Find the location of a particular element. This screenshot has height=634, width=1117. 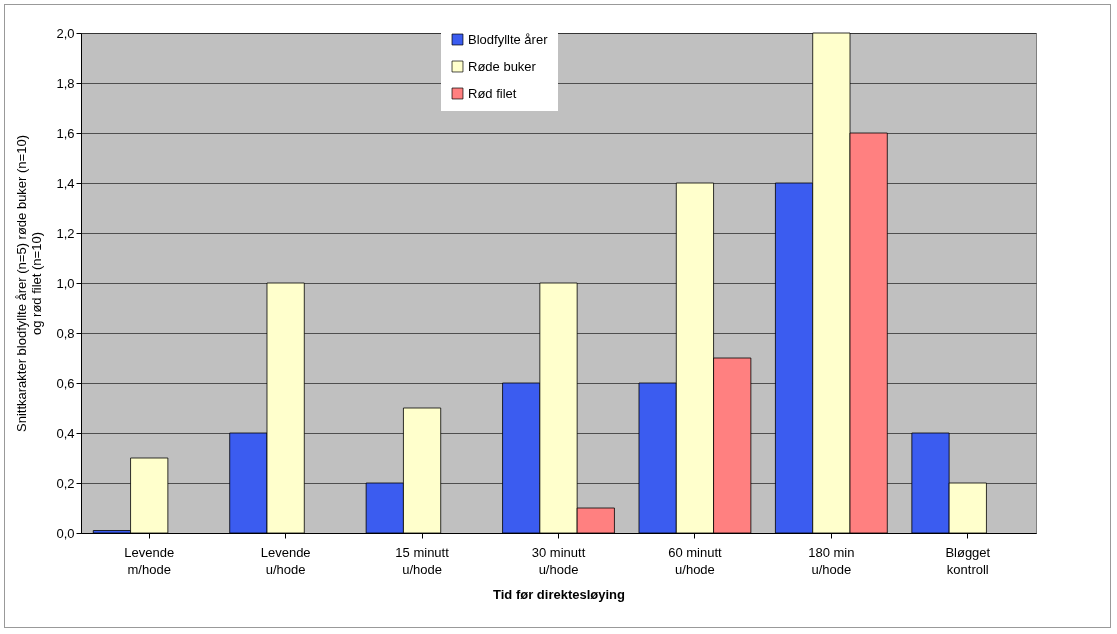

y-tick-label: 1,8 is located at coordinates (65, 83).